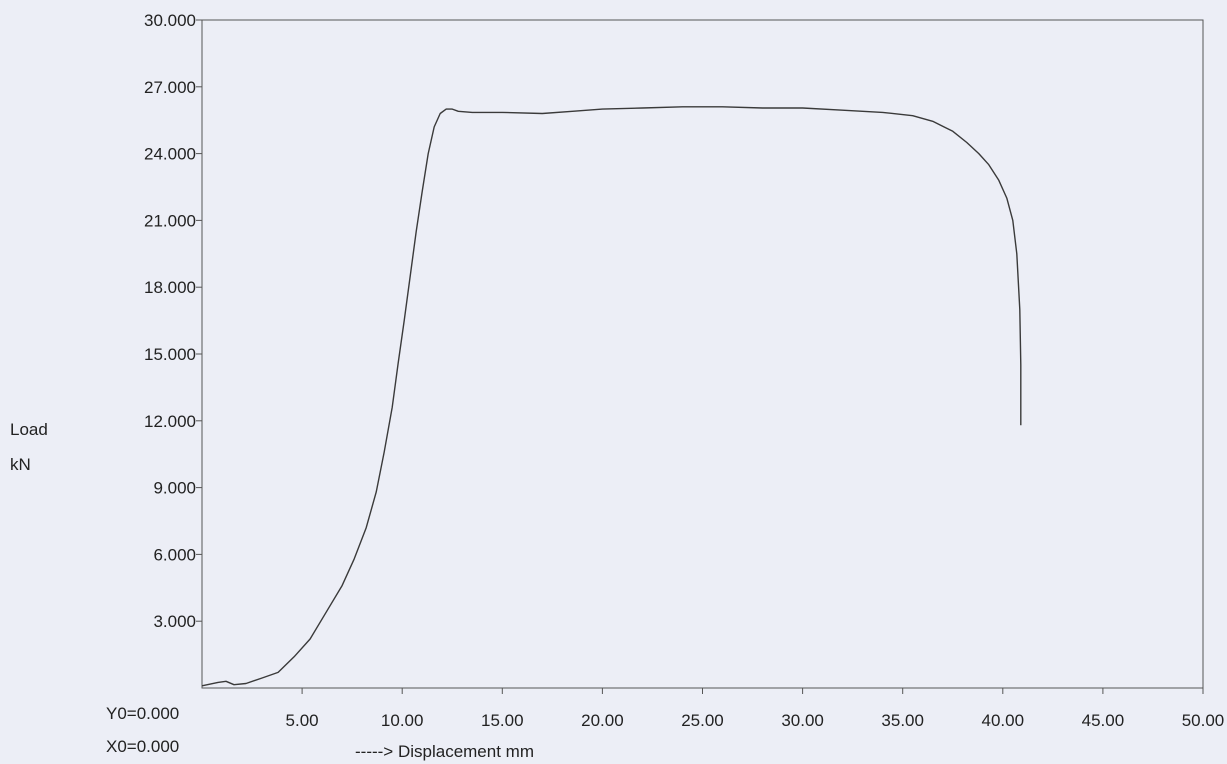 The height and width of the screenshot is (764, 1227). Describe the element at coordinates (142, 713) in the screenshot. I see `origin-y-label: Y0=0.000` at that location.